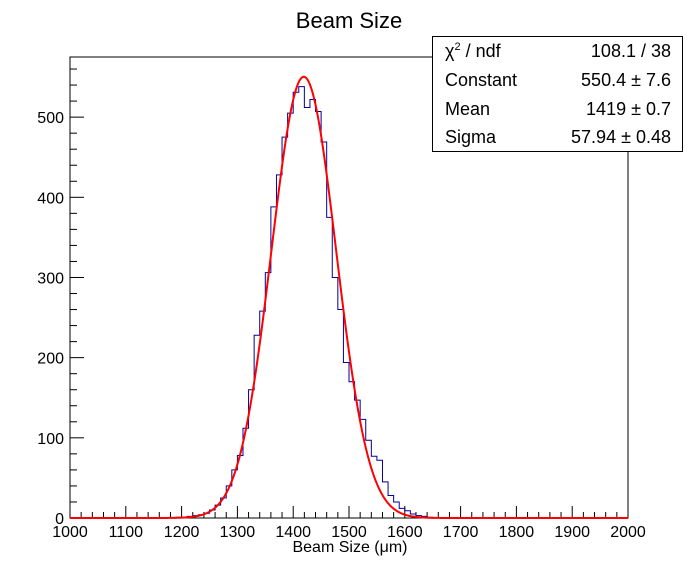  I want to click on x-tick-label: 1100, so click(126, 532).